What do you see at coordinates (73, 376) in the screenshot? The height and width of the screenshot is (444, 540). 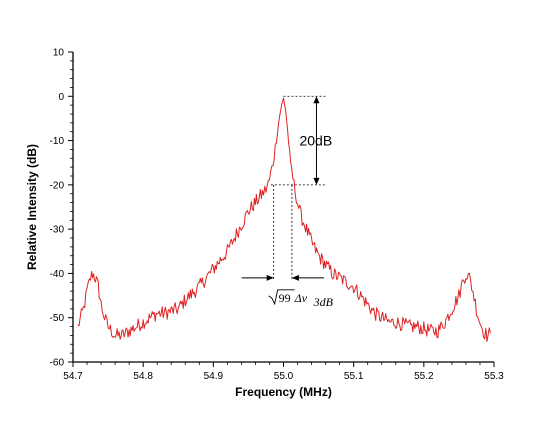 I see `x-tick-label: 54.7` at bounding box center [73, 376].